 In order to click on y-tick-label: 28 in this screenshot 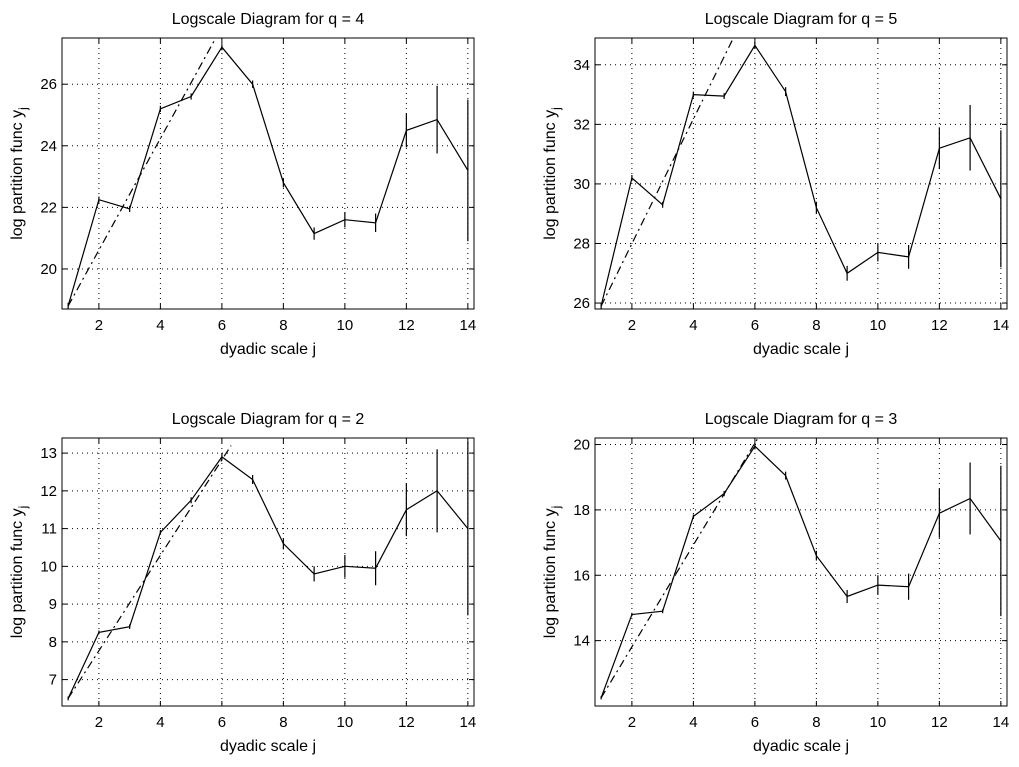, I will do `click(581, 243)`.